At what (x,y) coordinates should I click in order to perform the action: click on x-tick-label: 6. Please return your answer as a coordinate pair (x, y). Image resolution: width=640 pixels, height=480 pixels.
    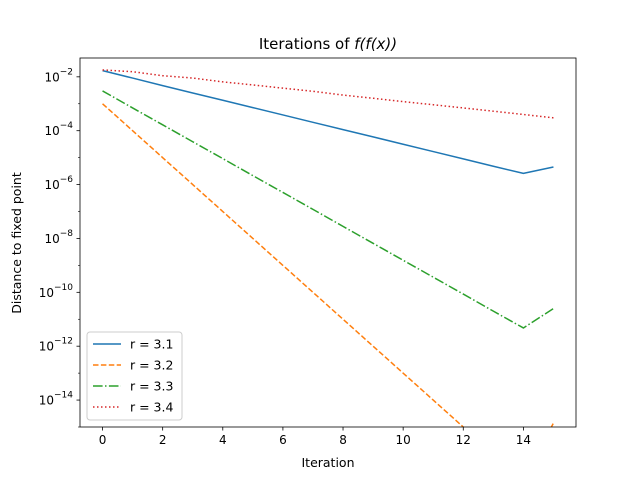
    Looking at the image, I should click on (283, 440).